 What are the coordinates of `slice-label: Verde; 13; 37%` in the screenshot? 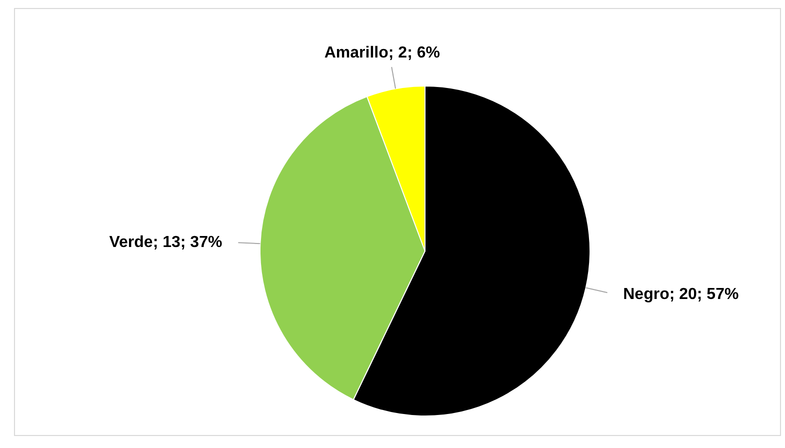 It's located at (165, 242).